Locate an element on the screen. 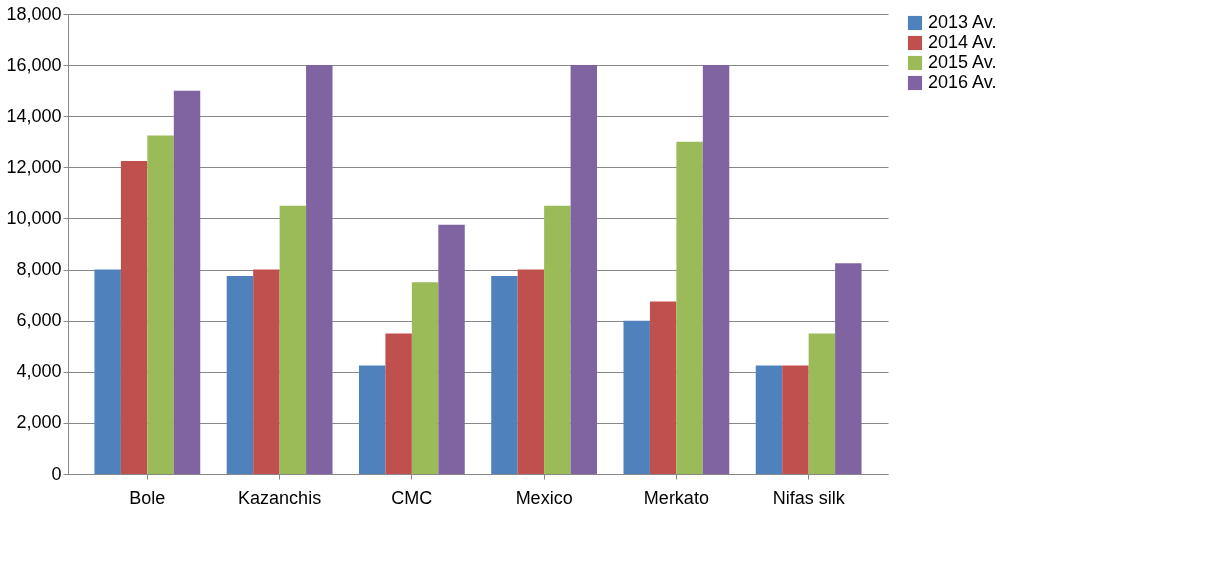 The width and height of the screenshot is (1232, 577). legend-label: 2015 Av. is located at coordinates (962, 62).